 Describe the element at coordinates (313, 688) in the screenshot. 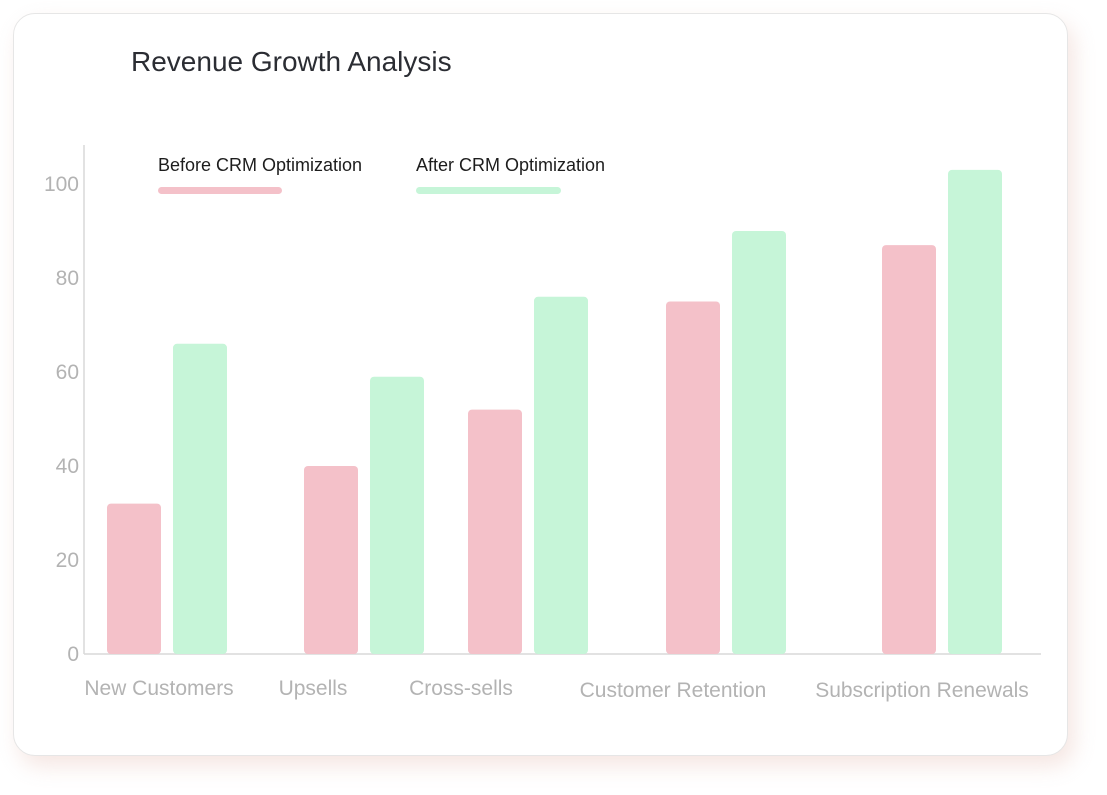

I see `x-tick-label: Upsells` at that location.